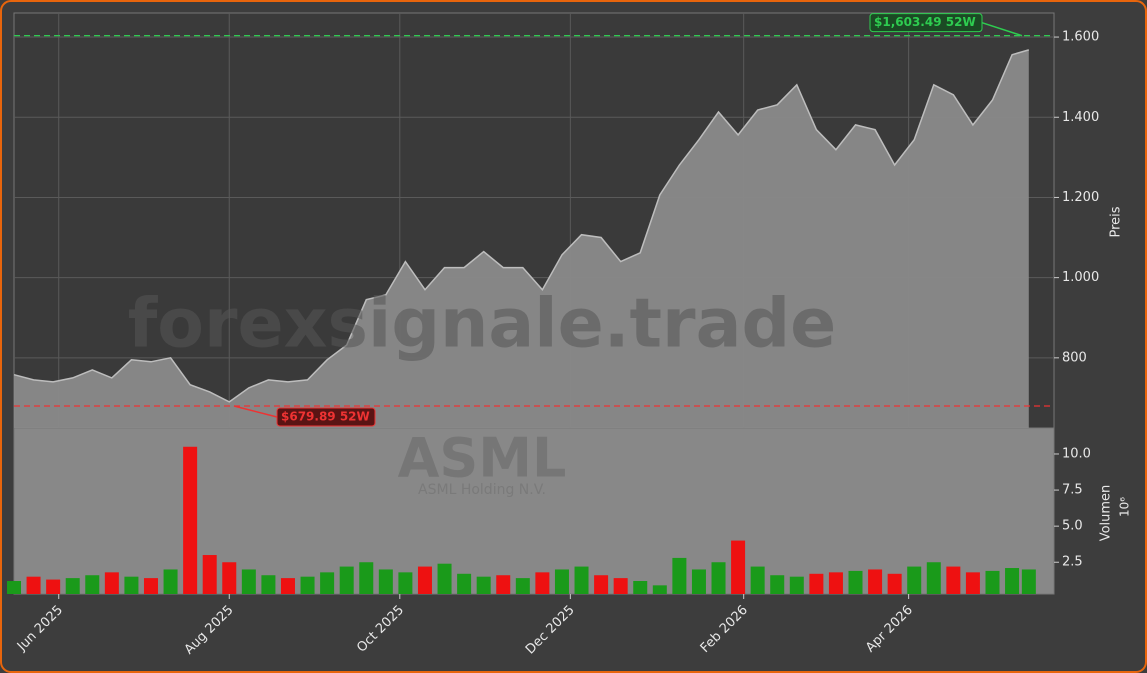  What do you see at coordinates (1072, 526) in the screenshot?
I see `y2-tick-label: 5.0` at bounding box center [1072, 526].